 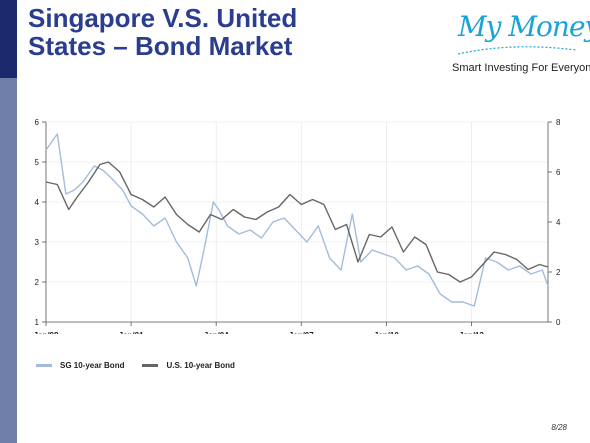 What do you see at coordinates (37, 122) in the screenshot?
I see `left-tick-label: 6` at bounding box center [37, 122].